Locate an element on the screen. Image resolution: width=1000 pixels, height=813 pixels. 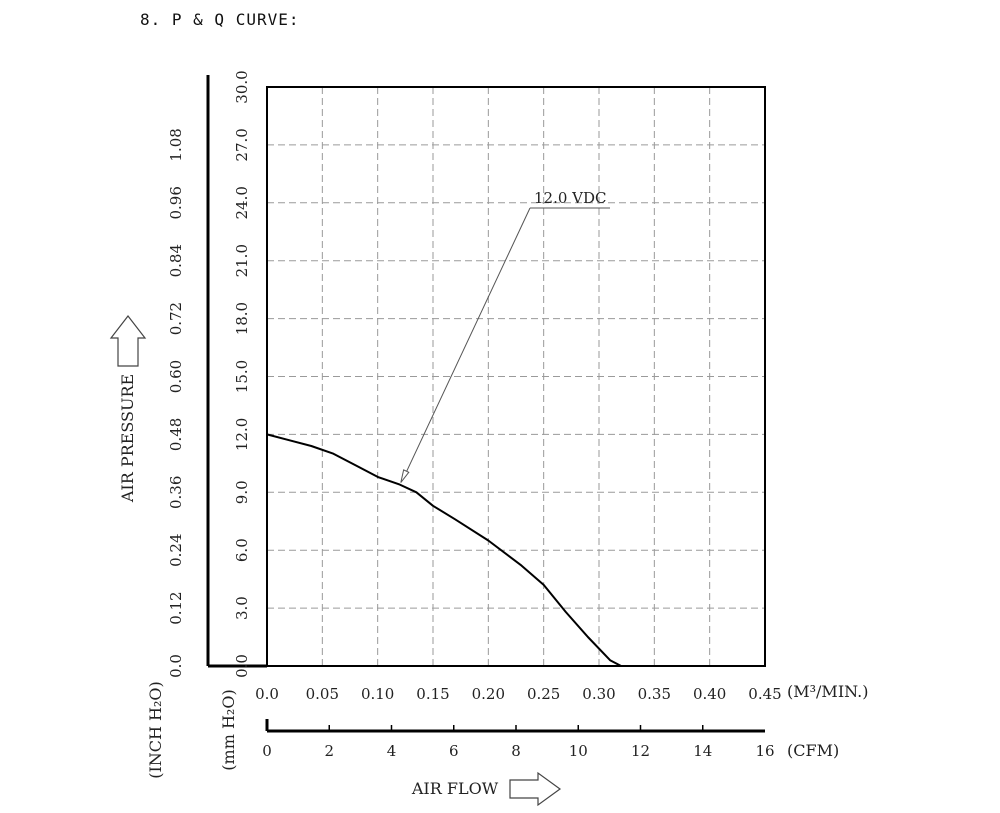
y-inch-tick-label: 0.36 is located at coordinates (176, 492).